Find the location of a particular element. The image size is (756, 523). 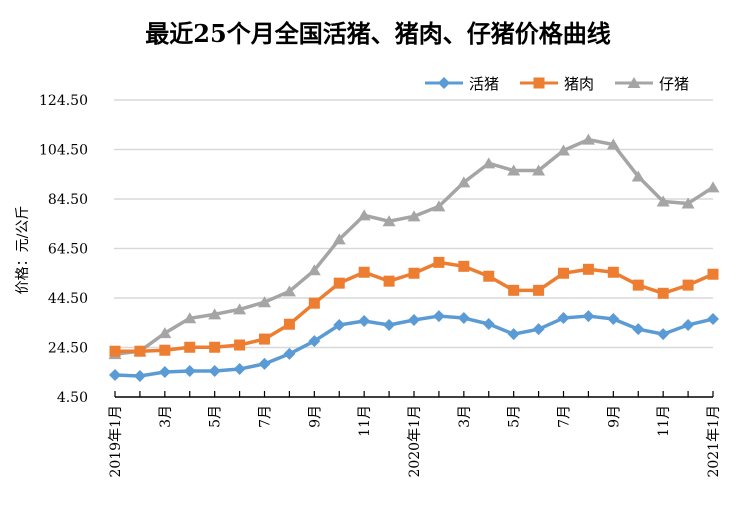

y-tick-label: 44.50 is located at coordinates (68, 299).